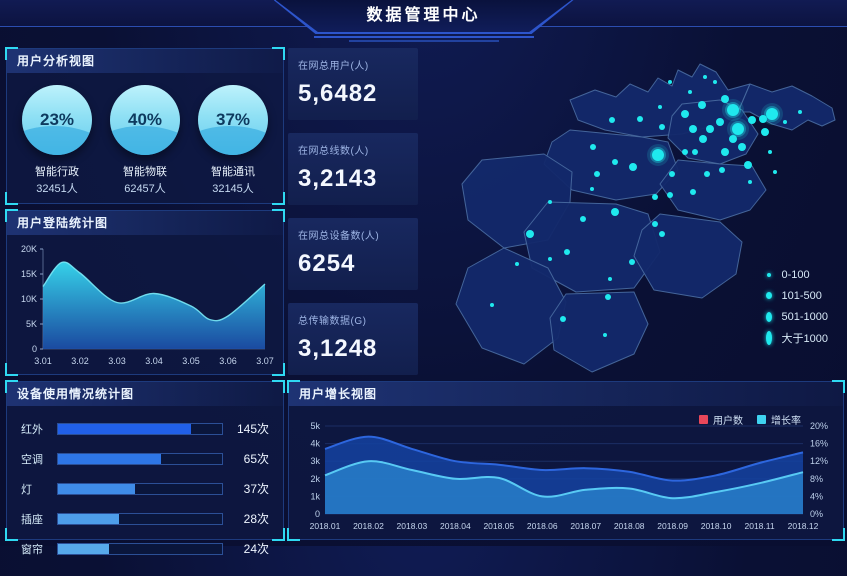 The width and height of the screenshot is (847, 576). What do you see at coordinates (498, 526) in the screenshot?
I see `svg-text: 2018.05` at bounding box center [498, 526].